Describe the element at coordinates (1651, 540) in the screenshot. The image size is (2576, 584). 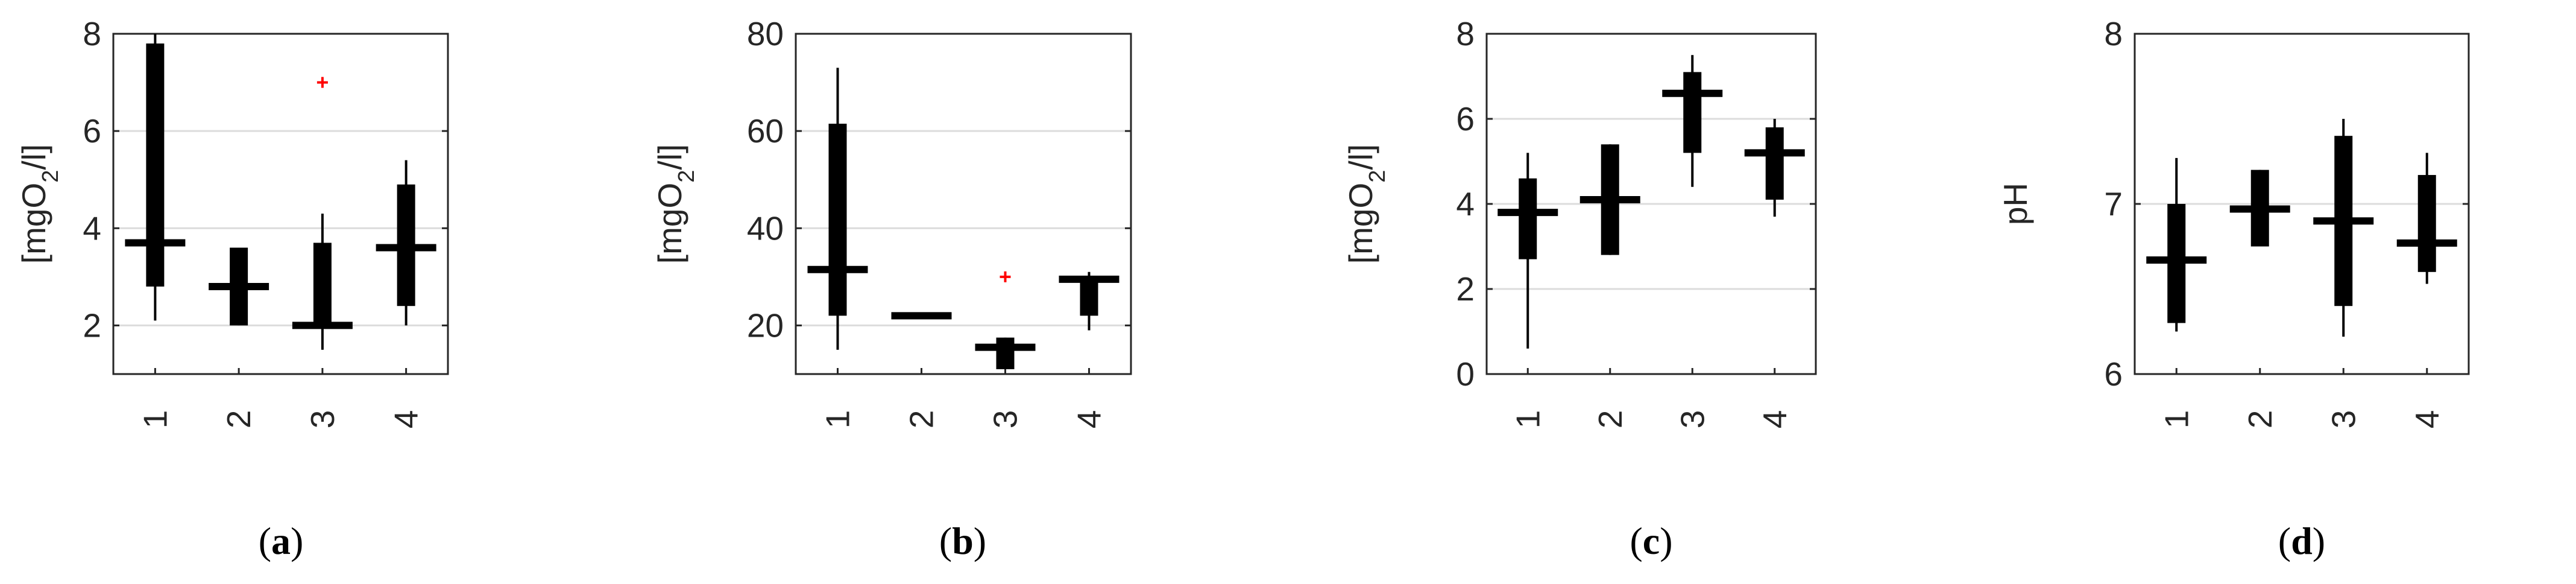
I see `panel-label: (c)` at that location.